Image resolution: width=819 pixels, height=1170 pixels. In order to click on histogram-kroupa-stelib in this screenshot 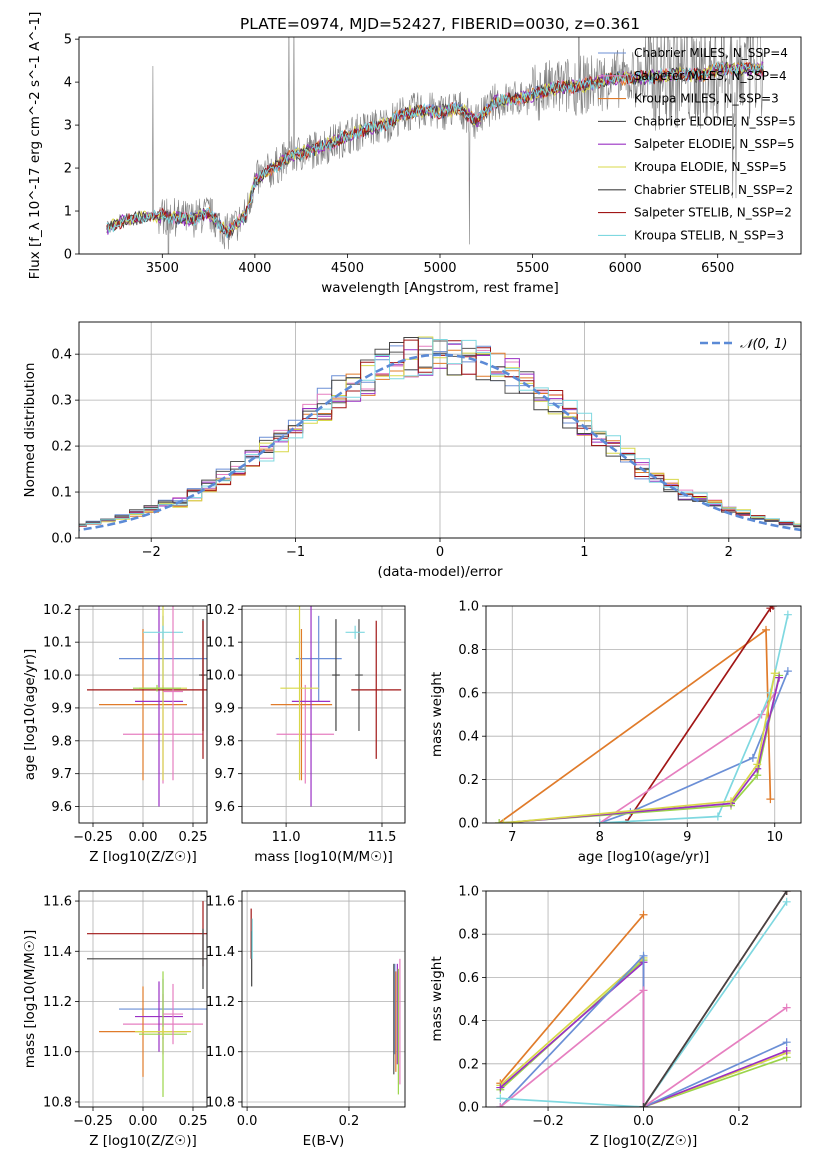, I will do `click(440, 432)`.